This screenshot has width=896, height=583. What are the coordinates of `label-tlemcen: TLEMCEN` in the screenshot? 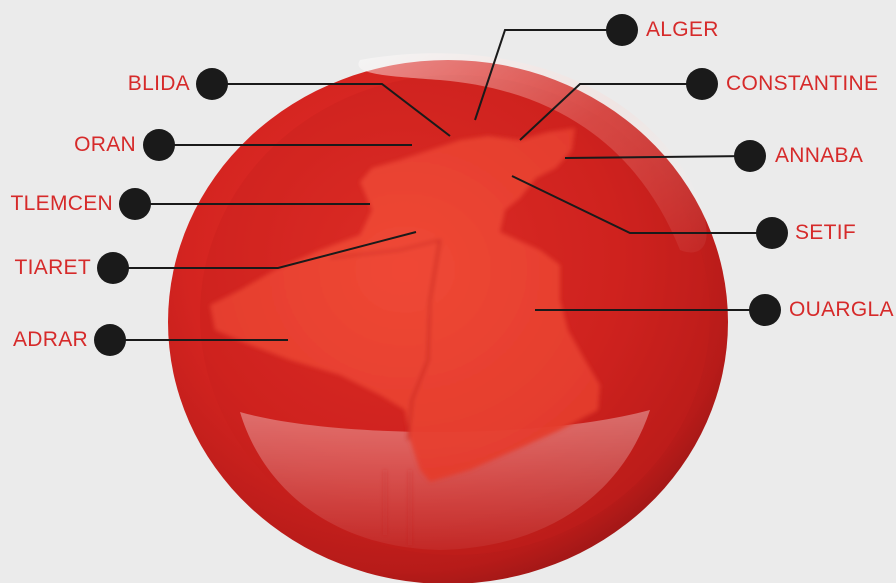 It's located at (61, 203).